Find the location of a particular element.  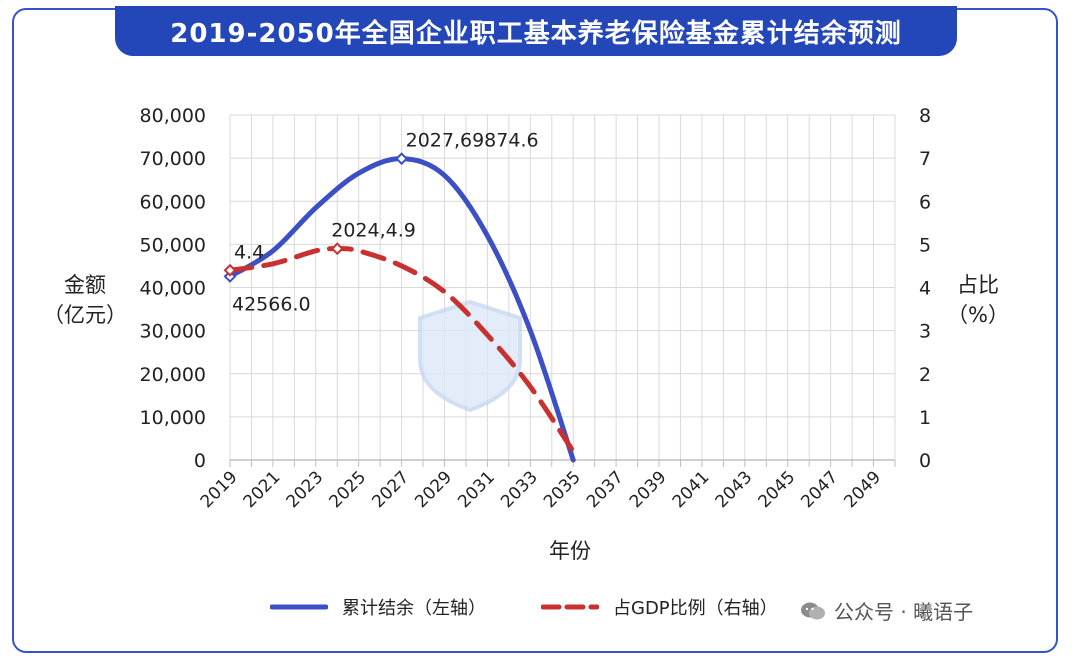

y2-tick-label: 2 is located at coordinates (925, 375).